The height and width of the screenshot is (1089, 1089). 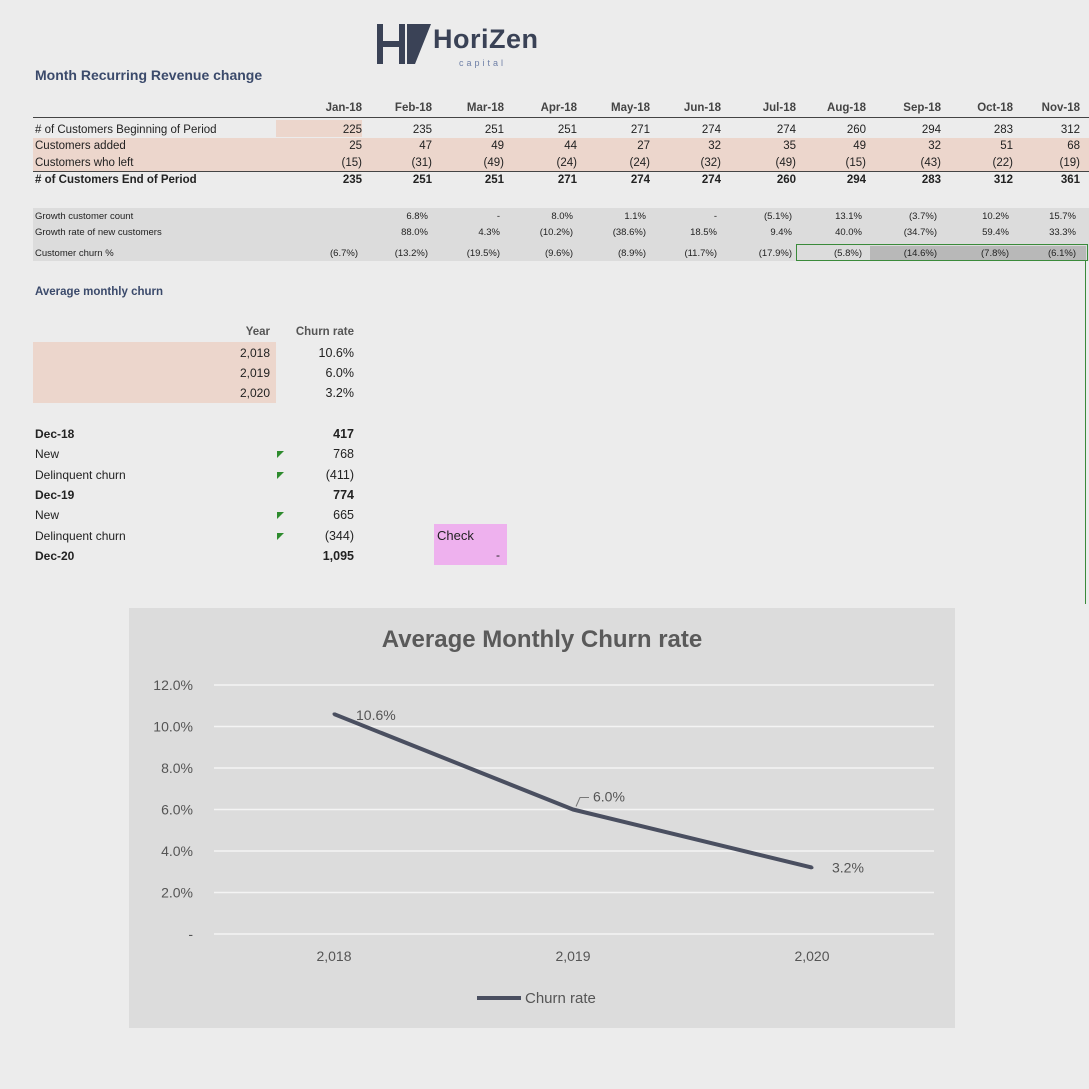 What do you see at coordinates (99, 292) in the screenshot?
I see `avg-churn-title: Average monthly churn` at bounding box center [99, 292].